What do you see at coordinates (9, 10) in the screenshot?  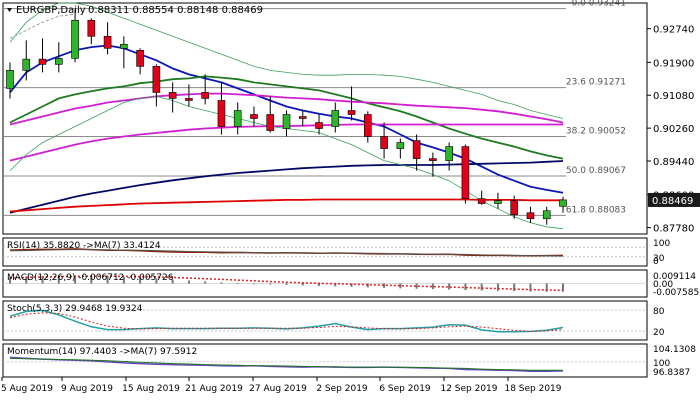 I see `triangle-down-icon` at bounding box center [9, 10].